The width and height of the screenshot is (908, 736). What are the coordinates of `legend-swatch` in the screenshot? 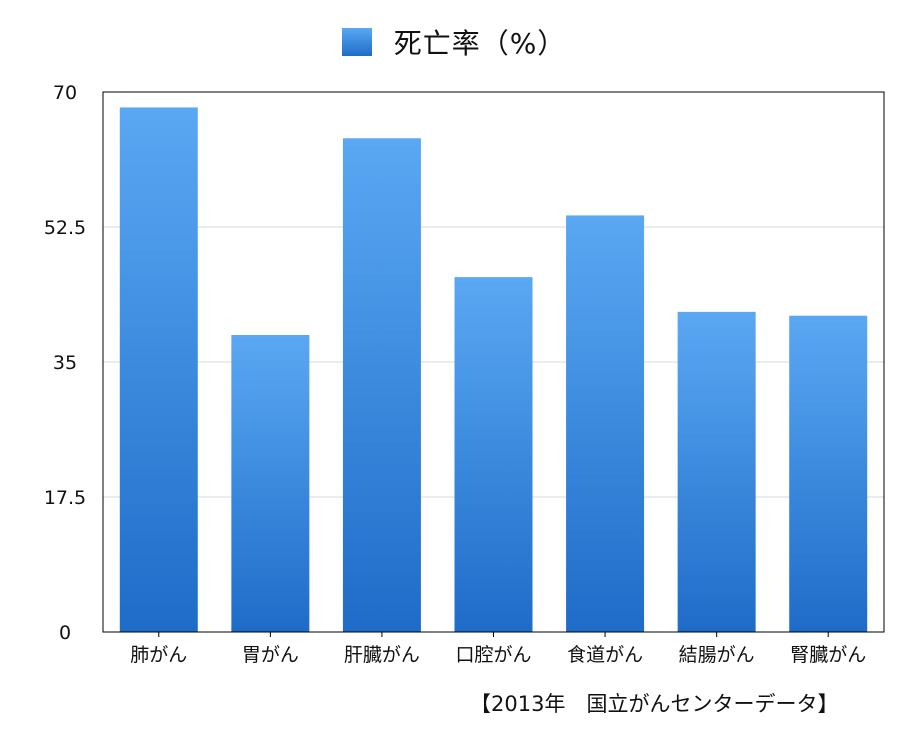 It's located at (356, 42).